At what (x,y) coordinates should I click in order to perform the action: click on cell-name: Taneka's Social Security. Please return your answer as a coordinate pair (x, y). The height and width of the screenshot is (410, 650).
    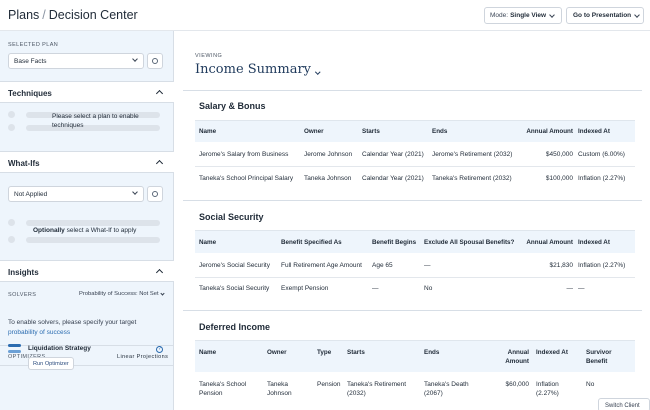
    Looking at the image, I should click on (234, 288).